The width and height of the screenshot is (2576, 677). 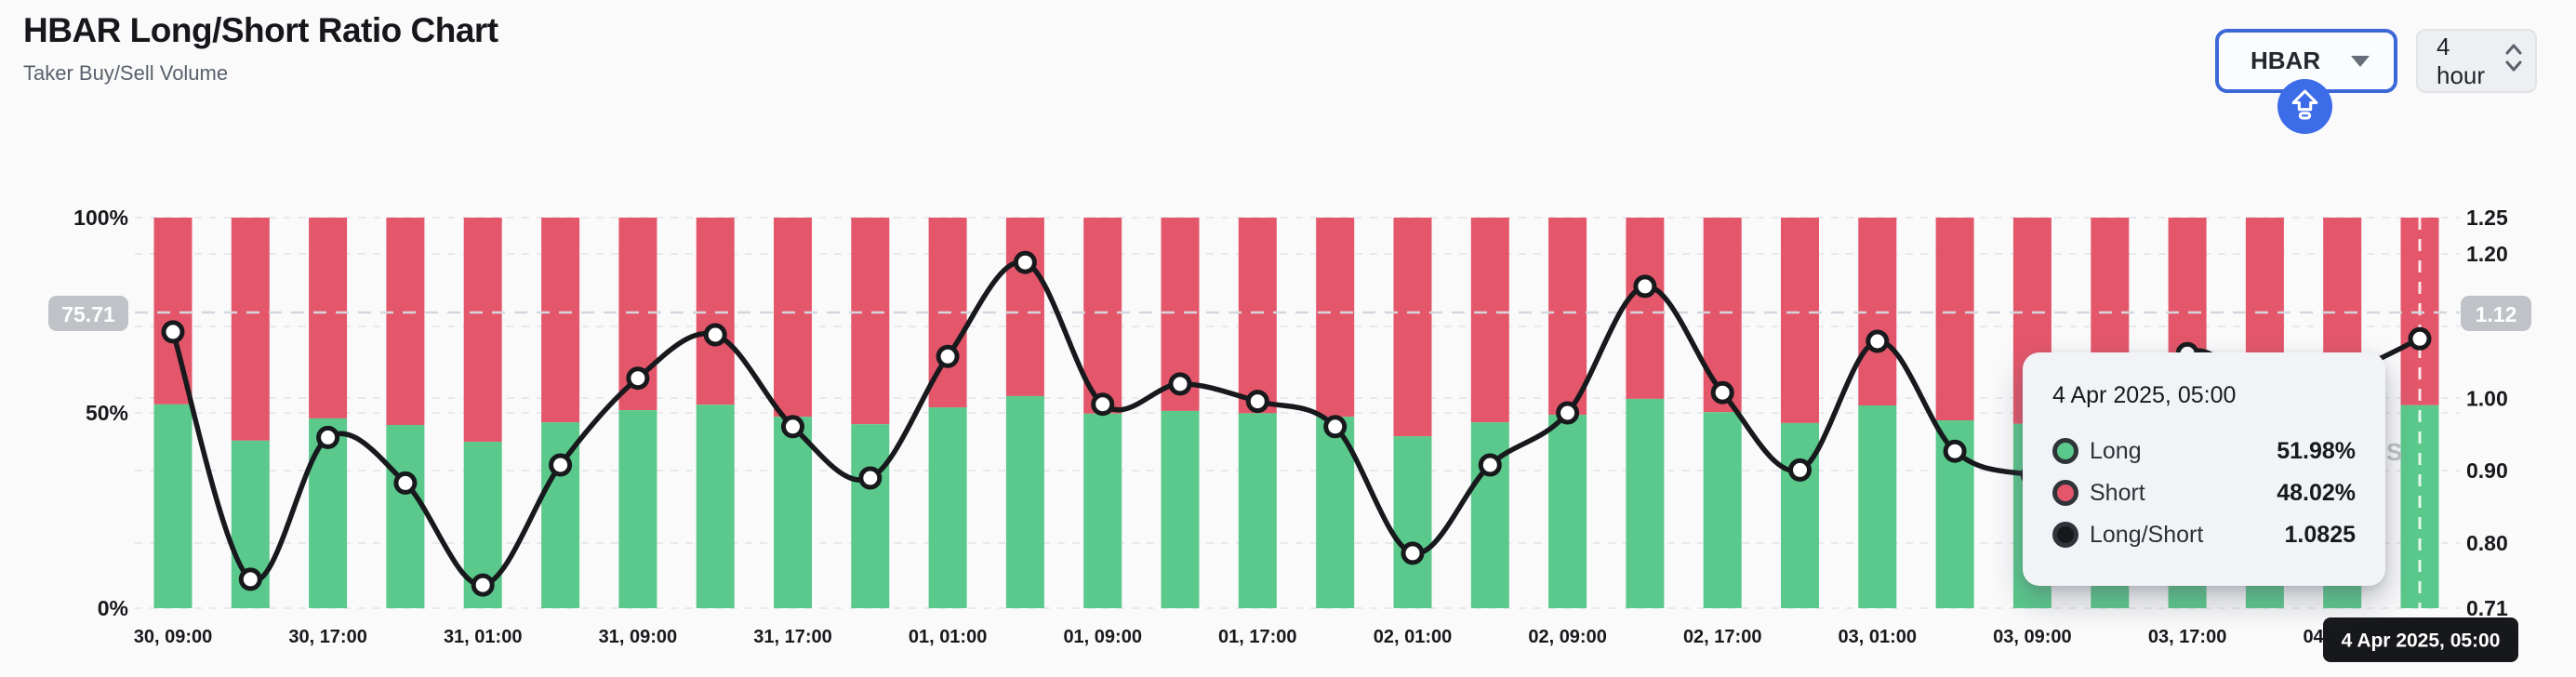 What do you see at coordinates (1257, 637) in the screenshot?
I see `x-axis-label: 01, 17:00` at bounding box center [1257, 637].